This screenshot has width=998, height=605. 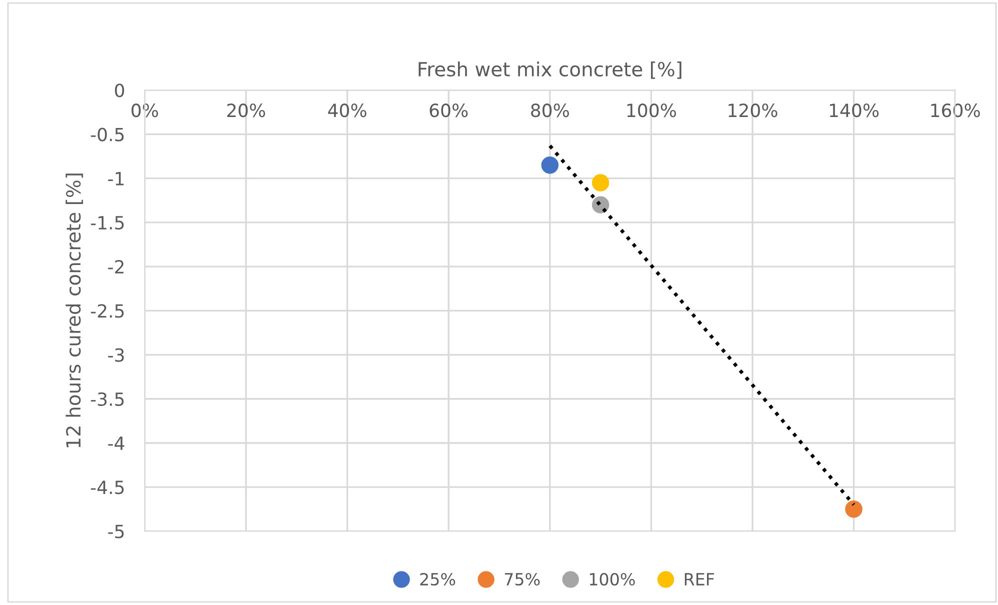 I want to click on y-tick-label: -5, so click(x=116, y=531).